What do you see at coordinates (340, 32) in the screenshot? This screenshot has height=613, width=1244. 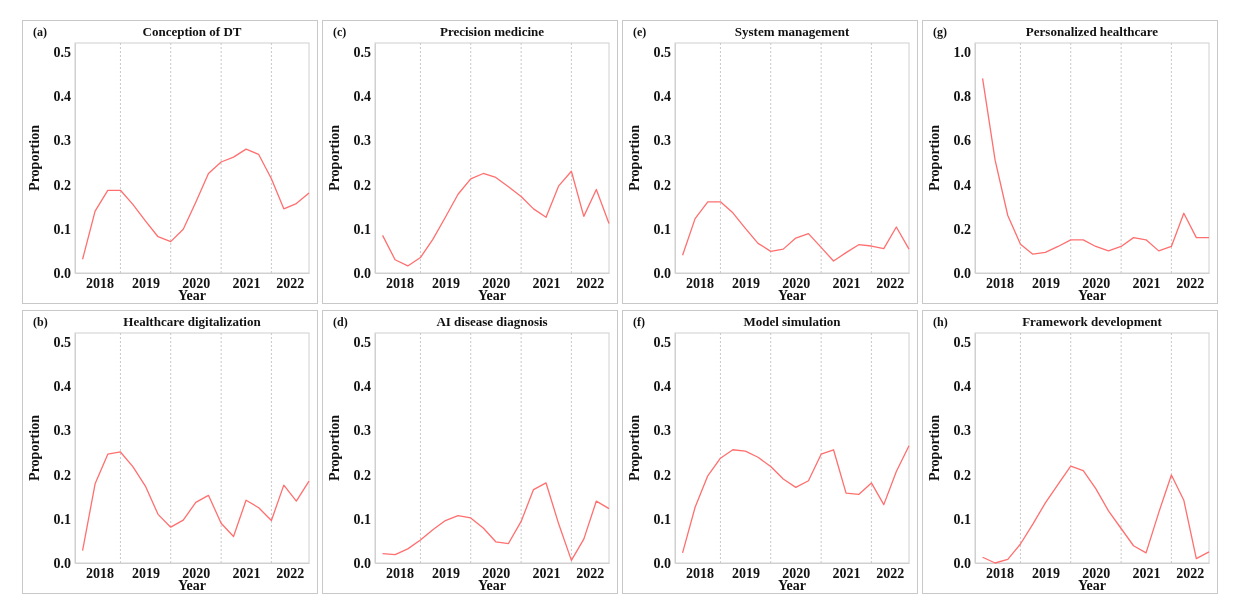 I see `text: (c)` at bounding box center [340, 32].